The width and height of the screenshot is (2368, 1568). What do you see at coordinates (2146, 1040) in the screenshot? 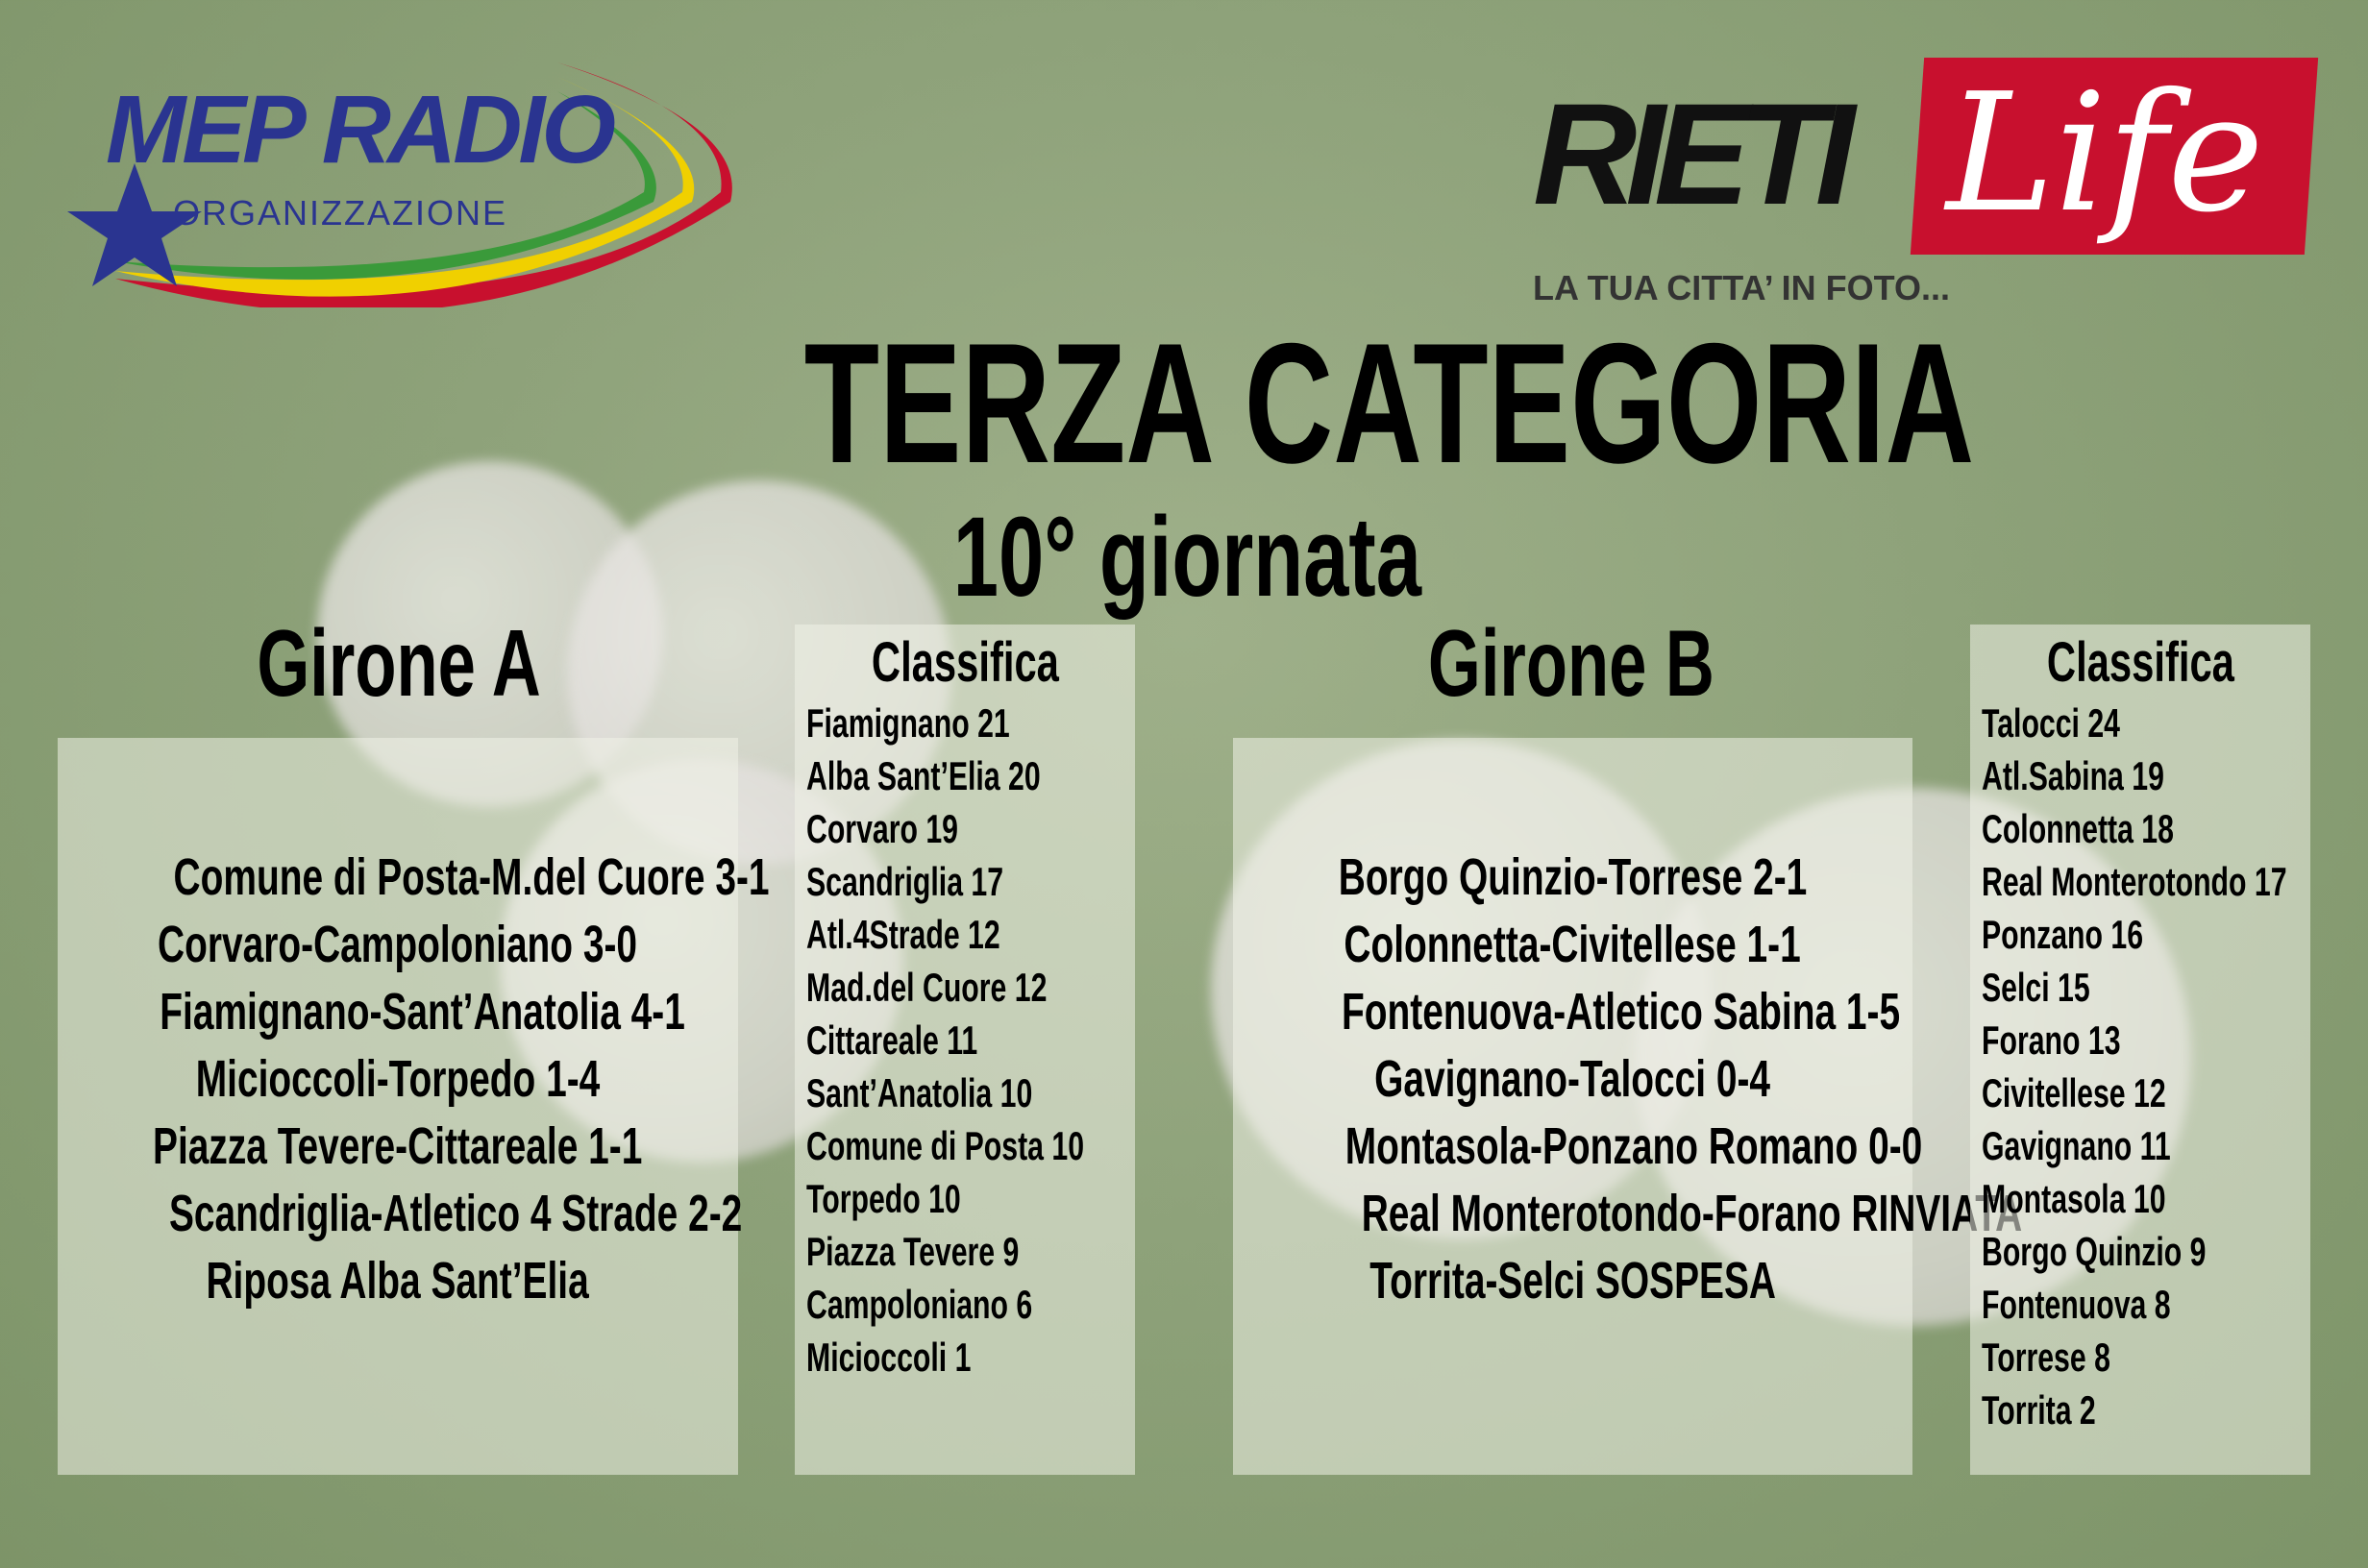
I see `standing-row: Forano 13` at bounding box center [2146, 1040].